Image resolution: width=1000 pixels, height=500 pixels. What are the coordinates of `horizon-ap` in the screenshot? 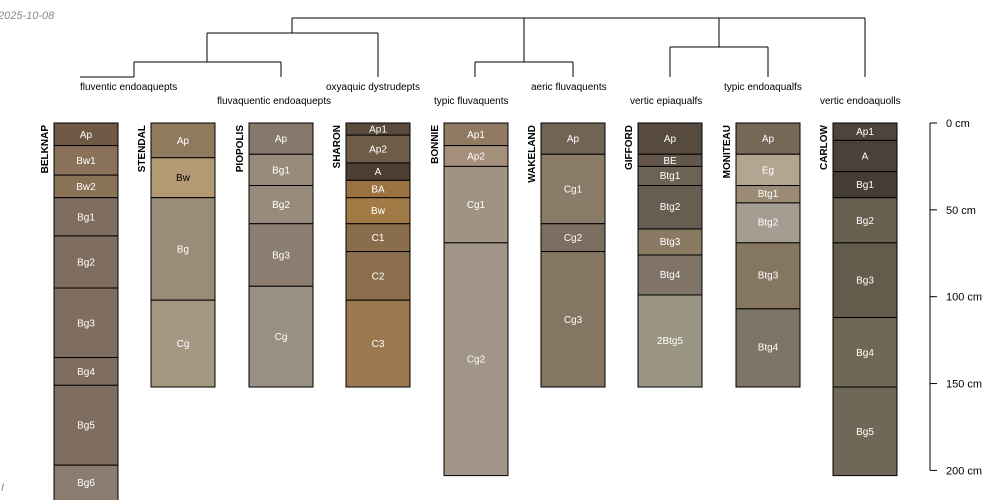 It's located at (281, 138).